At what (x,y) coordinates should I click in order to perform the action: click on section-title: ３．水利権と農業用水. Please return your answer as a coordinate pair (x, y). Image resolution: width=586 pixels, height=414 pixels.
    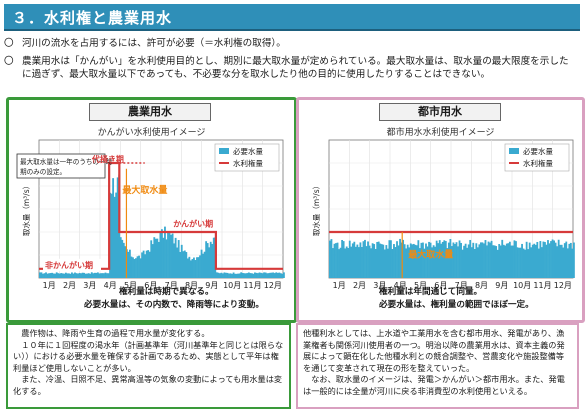
    Looking at the image, I should click on (92, 18).